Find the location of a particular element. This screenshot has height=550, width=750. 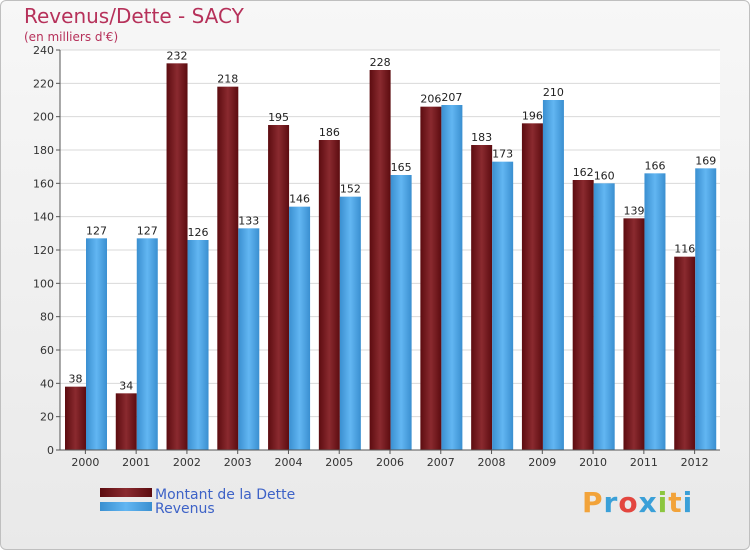

bar-value-label: 133 is located at coordinates (248, 220).